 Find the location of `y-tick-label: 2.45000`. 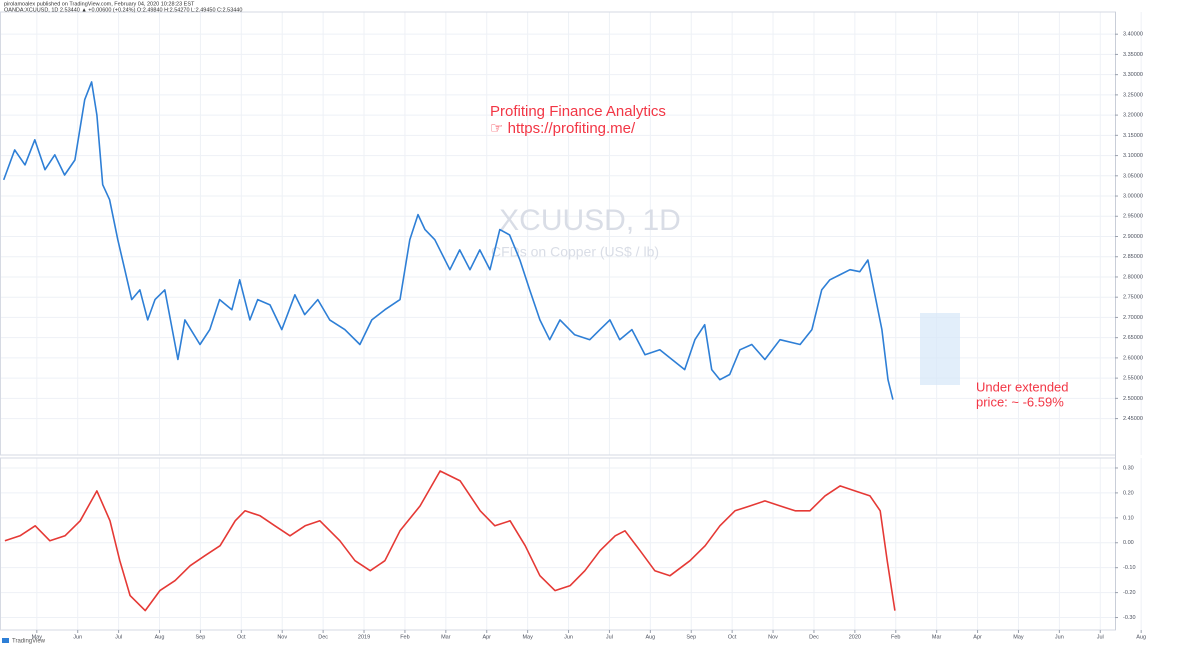

y-tick-label: 2.45000 is located at coordinates (1133, 419).